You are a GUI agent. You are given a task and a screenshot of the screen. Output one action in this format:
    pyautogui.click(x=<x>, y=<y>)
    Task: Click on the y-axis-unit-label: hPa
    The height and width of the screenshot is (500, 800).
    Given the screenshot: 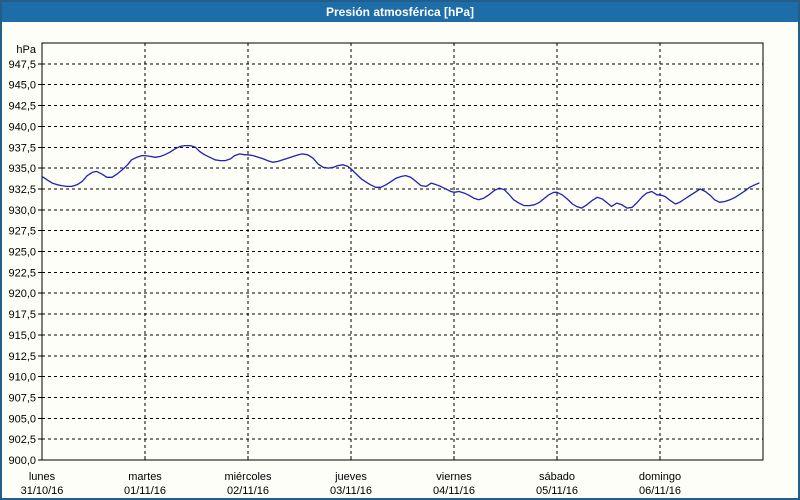 What is the action you would take?
    pyautogui.click(x=26, y=50)
    